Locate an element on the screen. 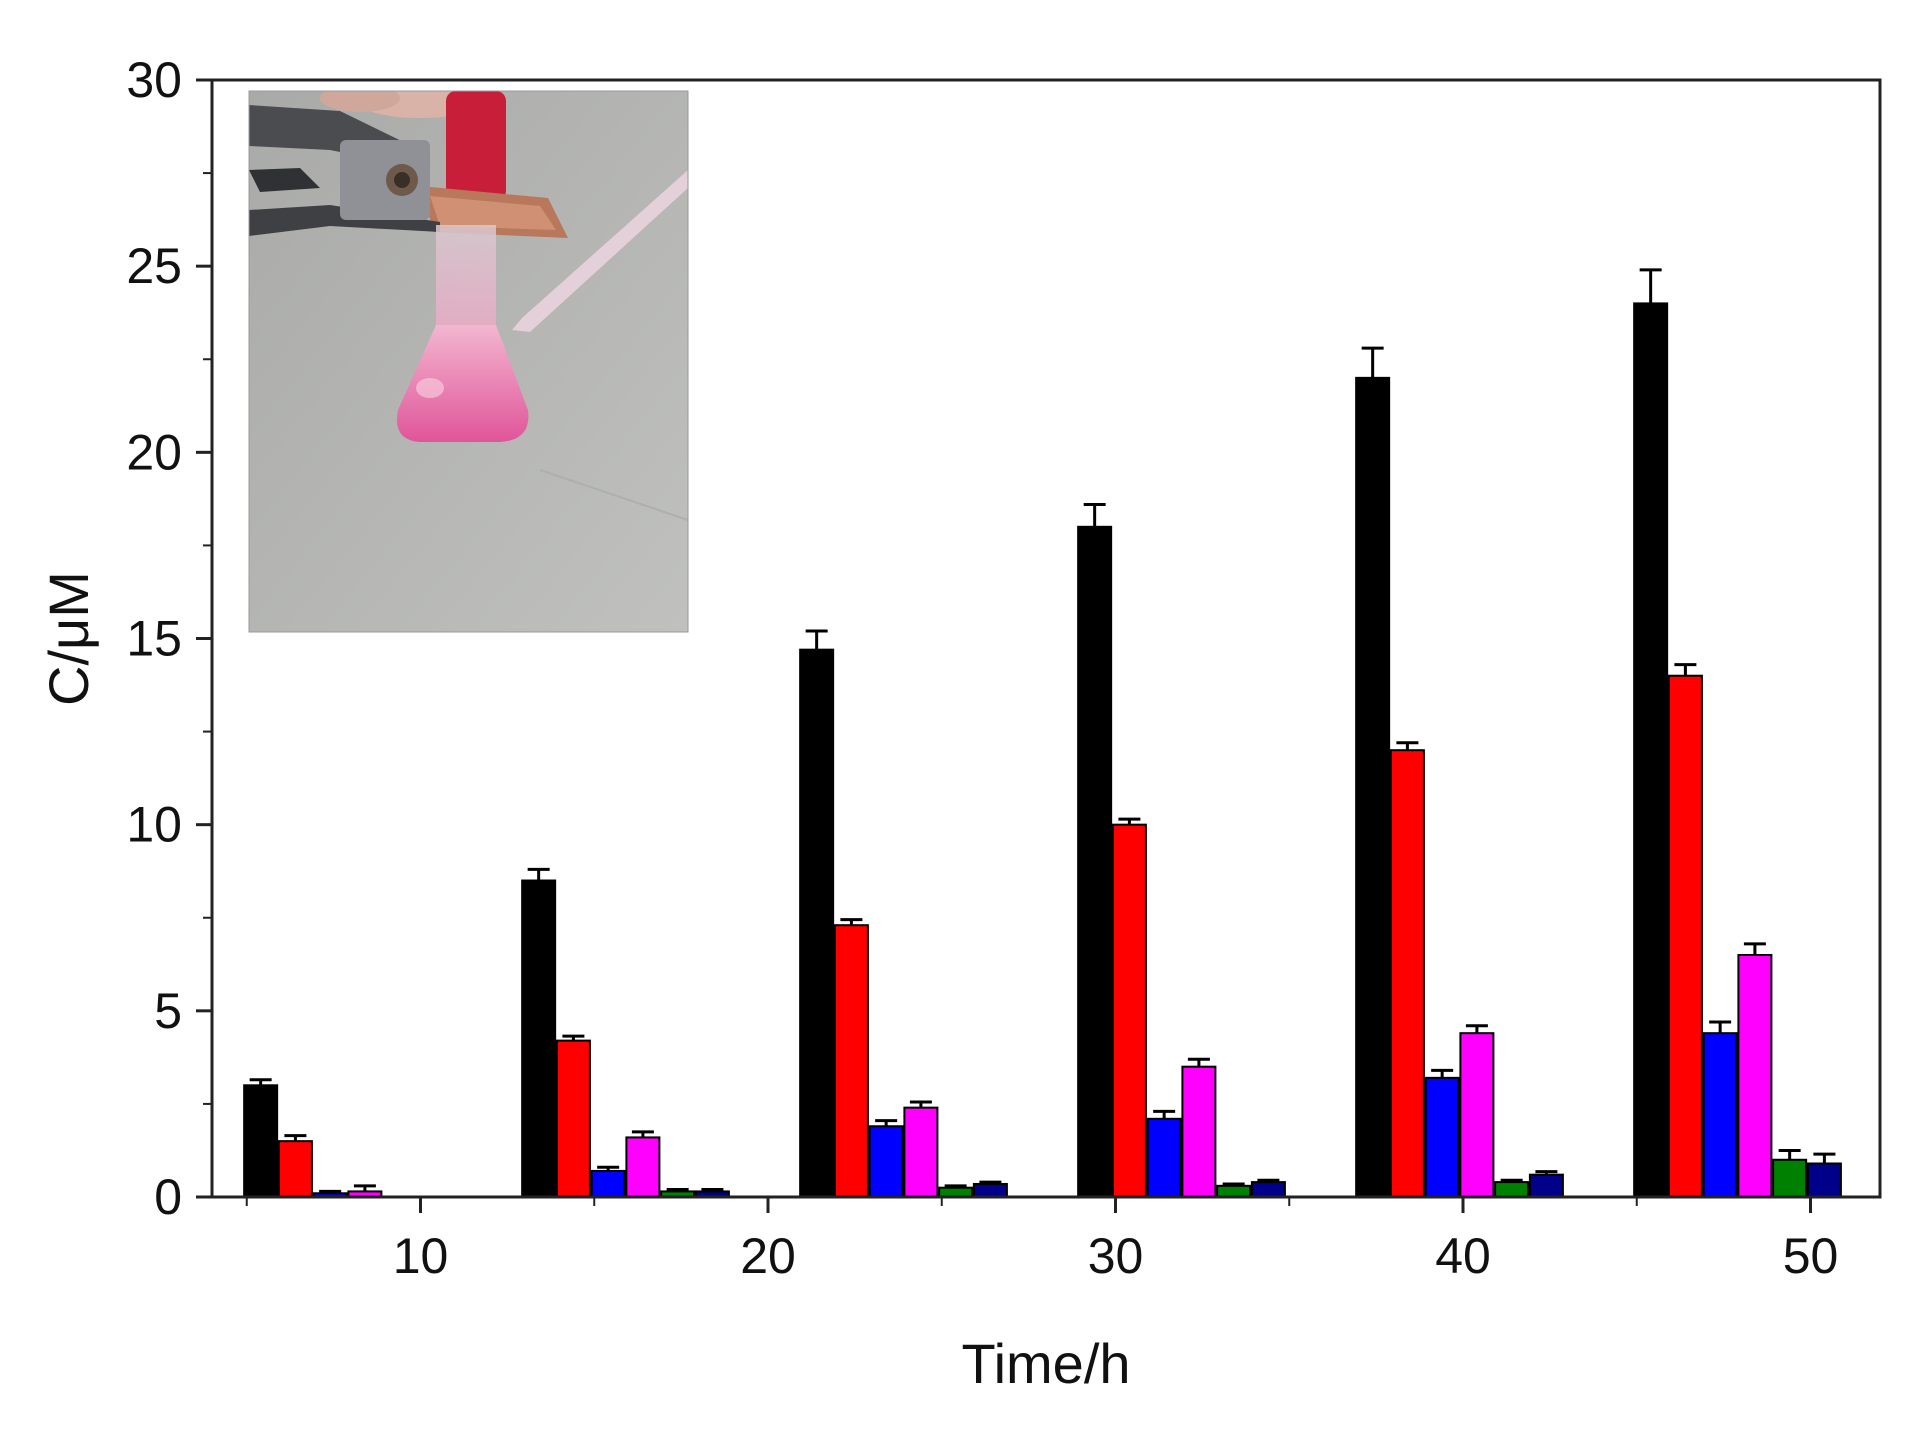  x-tick-label: 30 is located at coordinates (1116, 1256).